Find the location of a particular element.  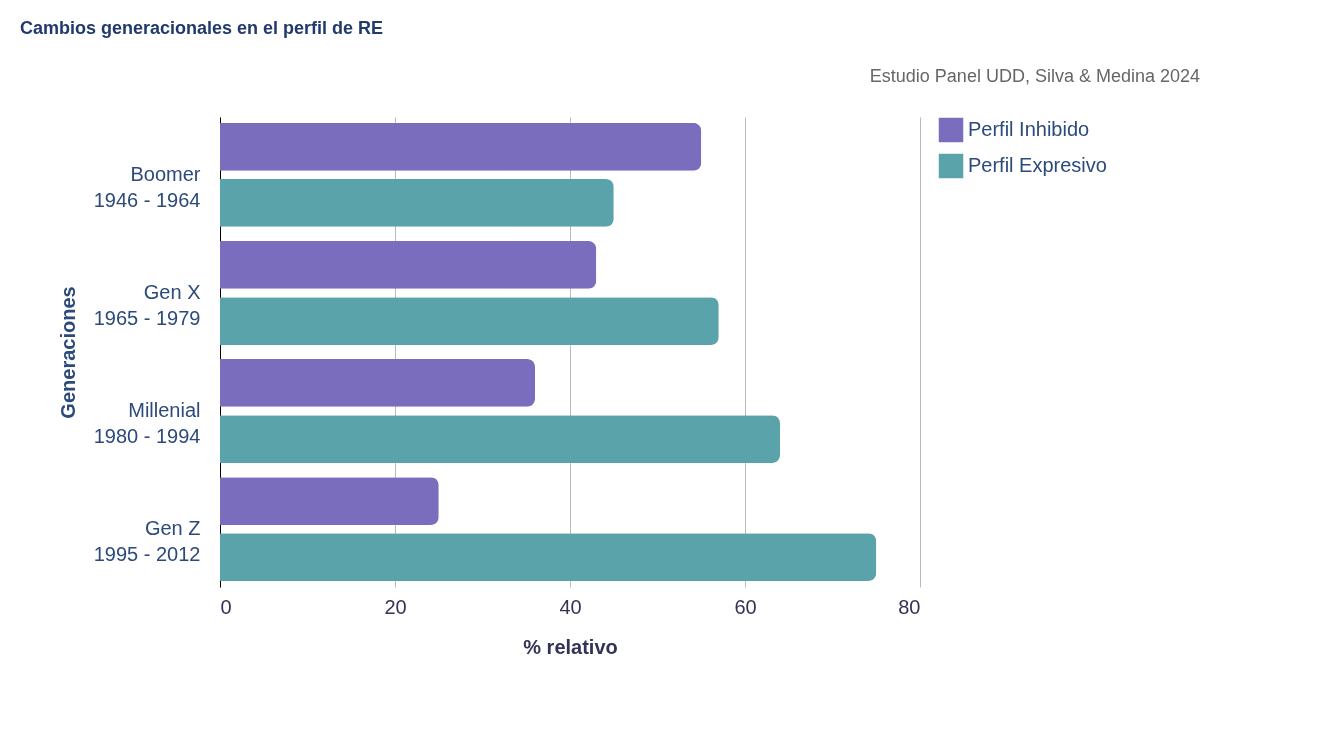

text: Estudio Panel UDD, Silva & Medina 2024 is located at coordinates (1034, 76).